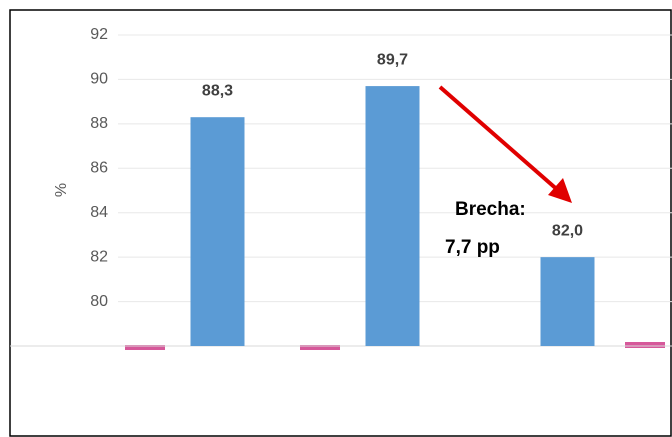 The height and width of the screenshot is (437, 672). Describe the element at coordinates (99, 168) in the screenshot. I see `y-tick-label: 86` at that location.